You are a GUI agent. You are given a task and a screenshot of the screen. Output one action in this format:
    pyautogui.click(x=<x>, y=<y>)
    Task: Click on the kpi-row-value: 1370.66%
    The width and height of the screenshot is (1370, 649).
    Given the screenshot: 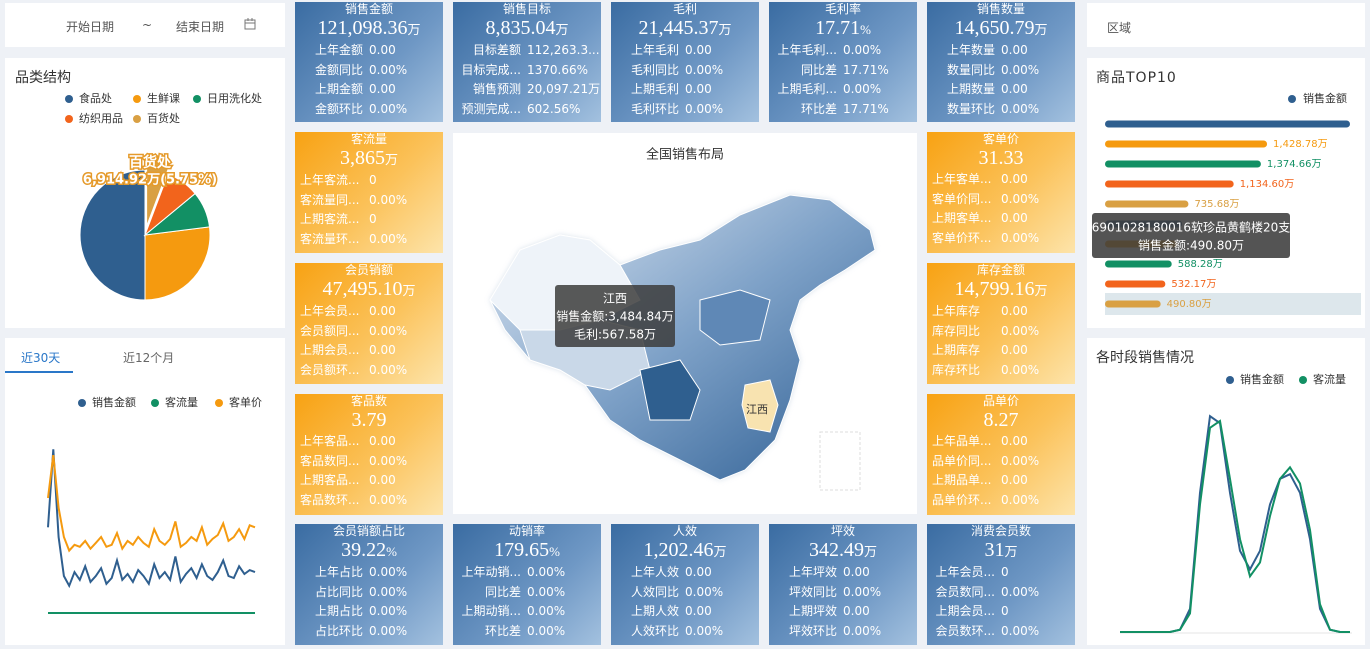 What is the action you would take?
    pyautogui.click(x=558, y=69)
    